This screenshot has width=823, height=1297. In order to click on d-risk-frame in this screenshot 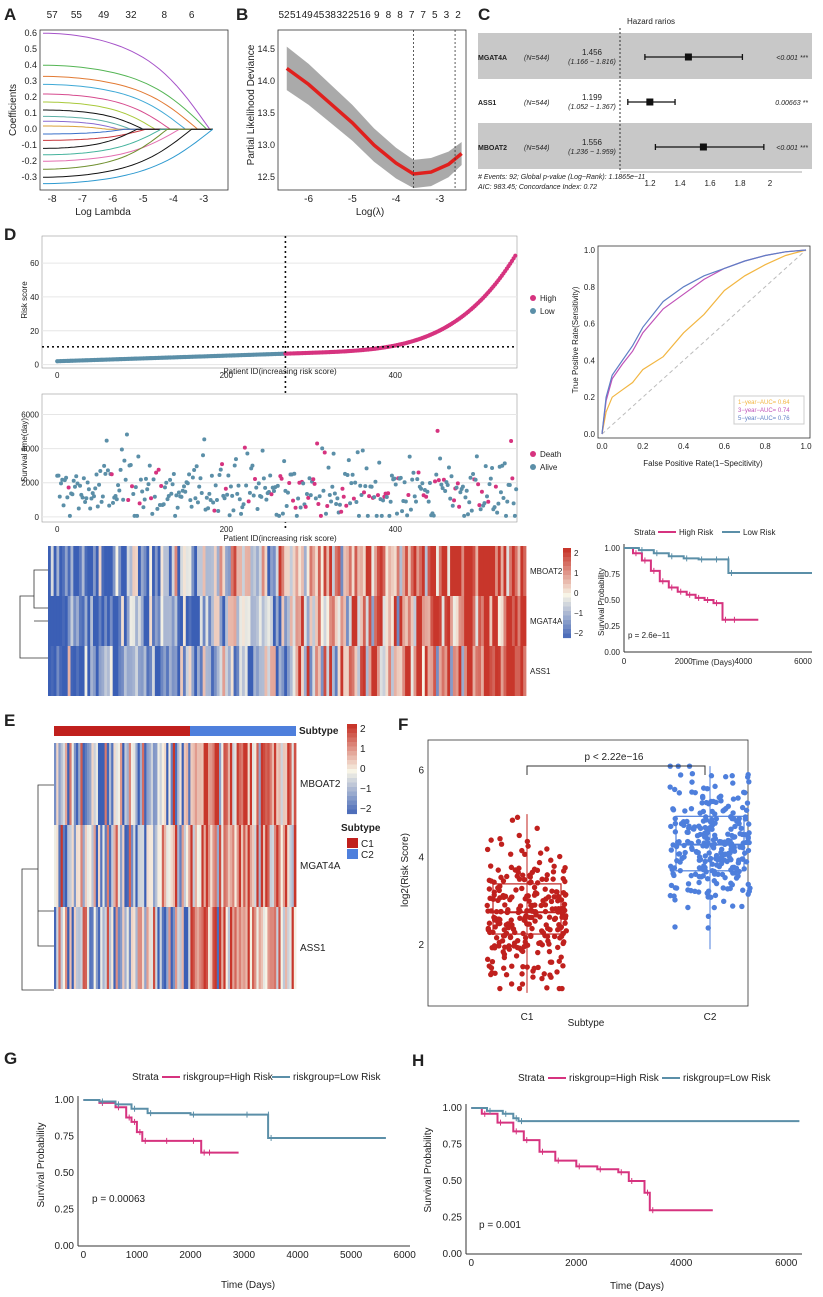, I will do `click(279, 302)`.